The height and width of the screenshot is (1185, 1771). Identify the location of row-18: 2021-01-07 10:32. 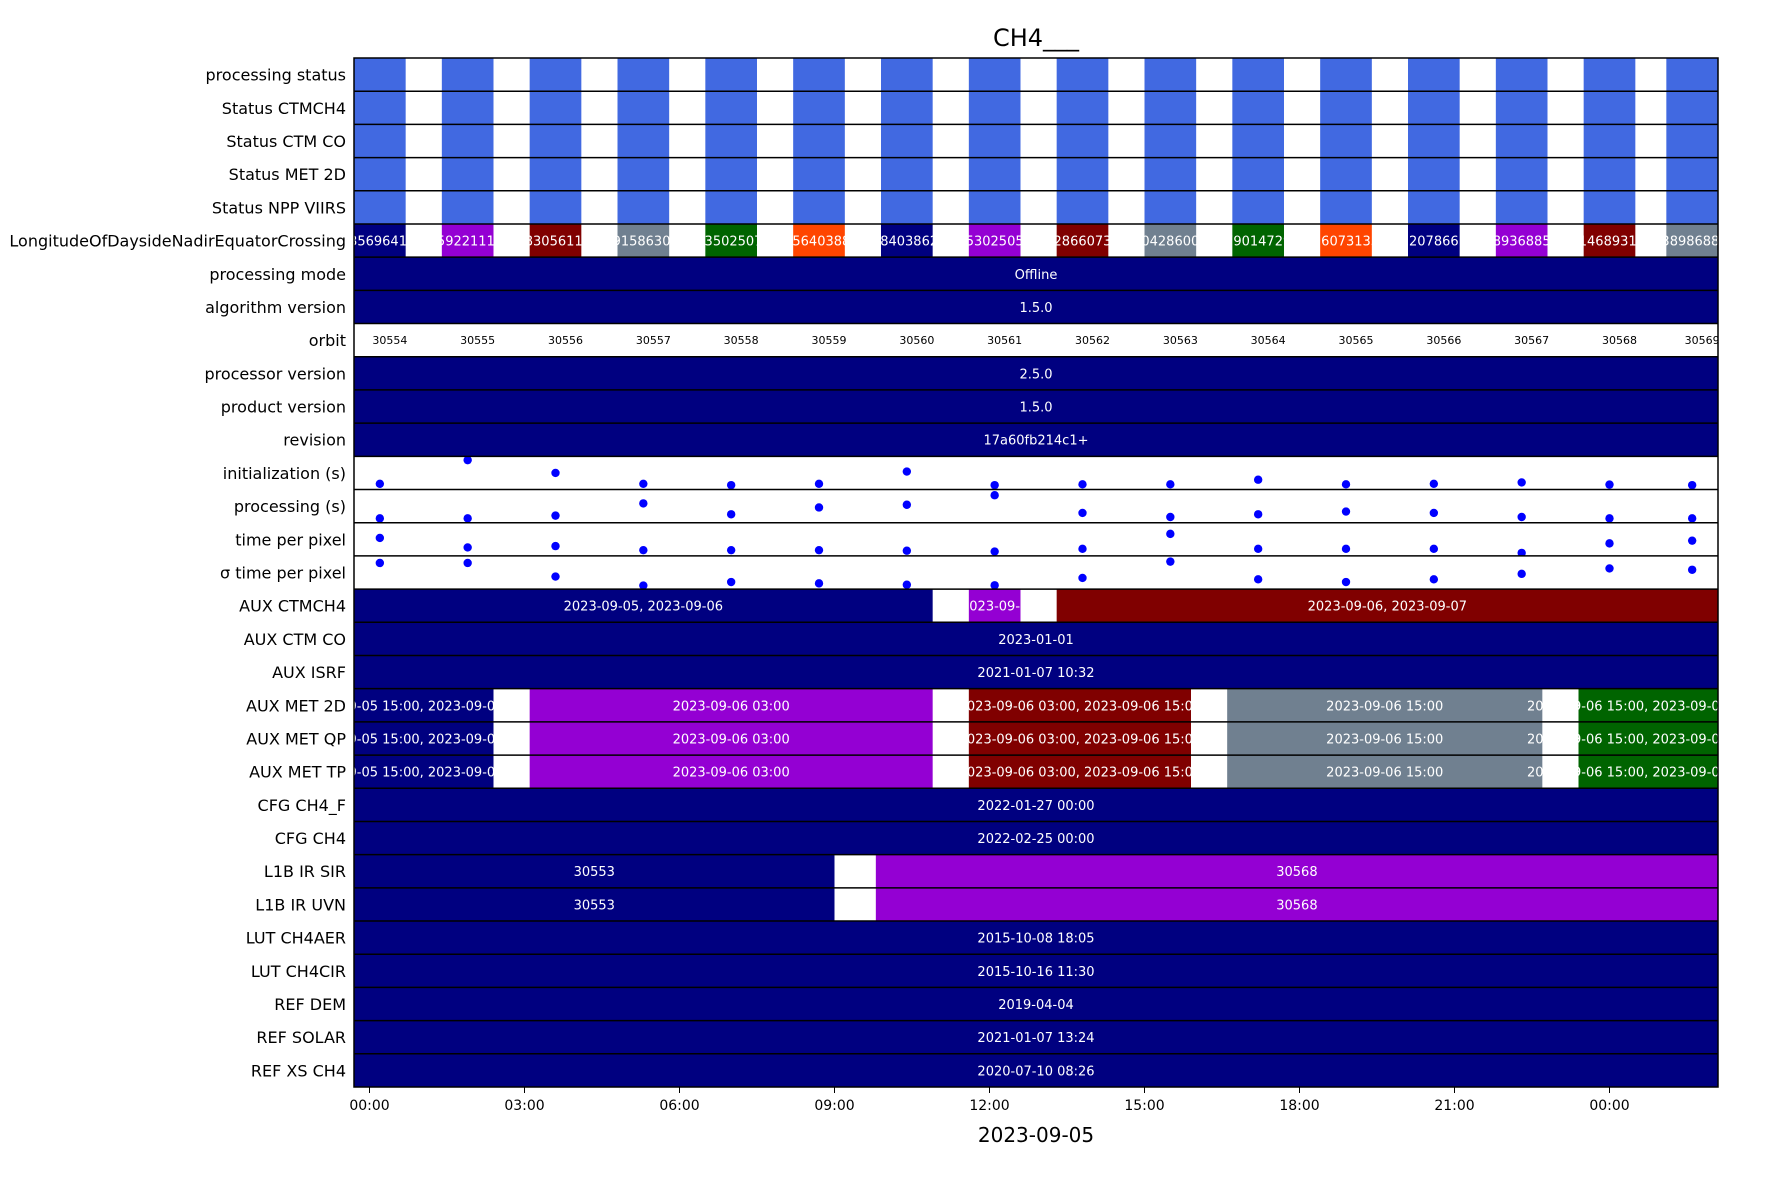
(1036, 672).